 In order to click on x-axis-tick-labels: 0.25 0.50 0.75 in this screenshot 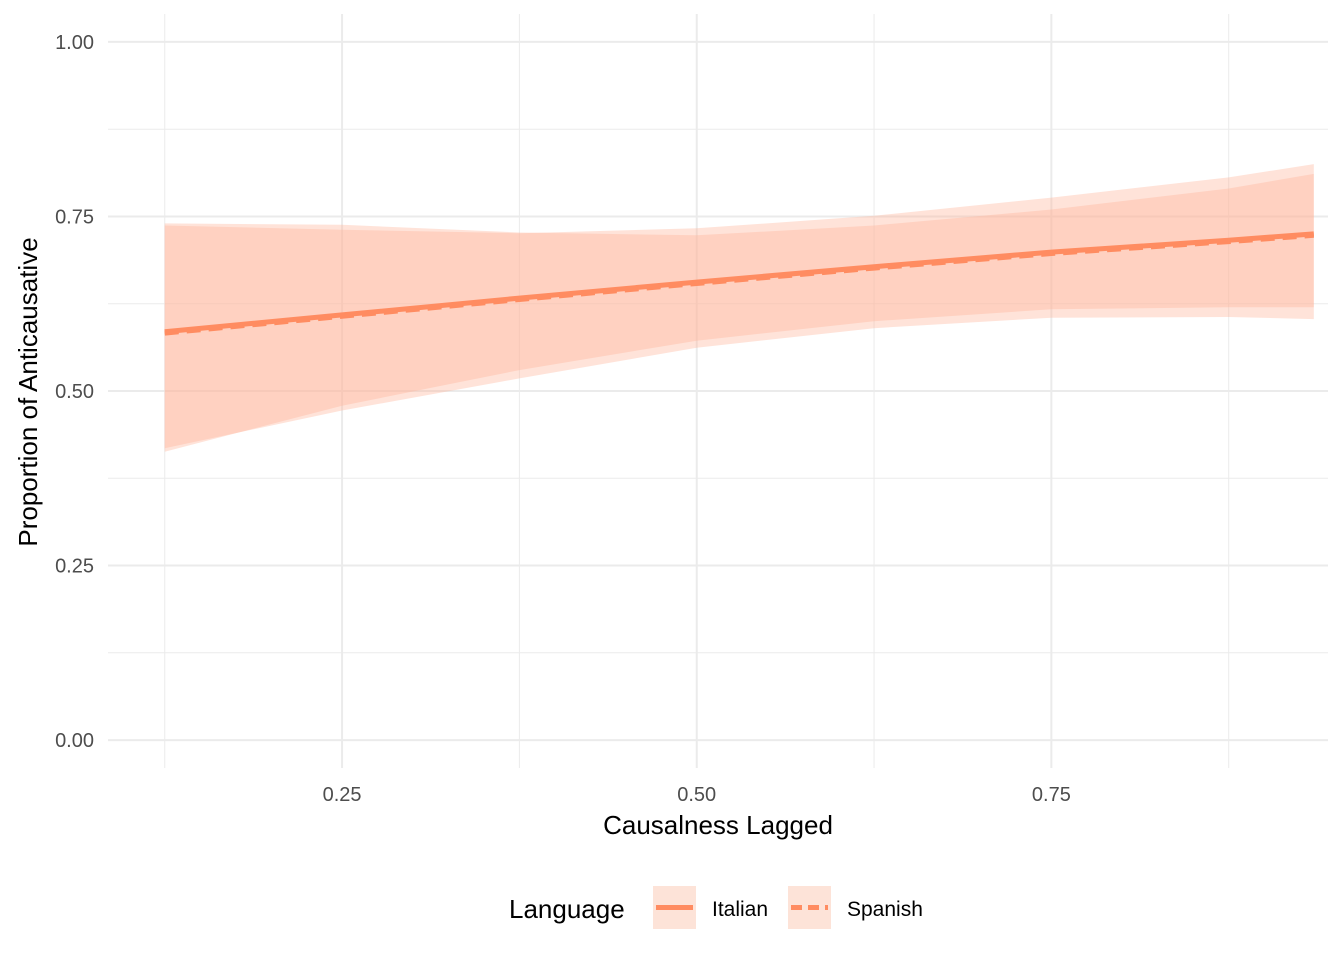, I will do `click(697, 795)`.